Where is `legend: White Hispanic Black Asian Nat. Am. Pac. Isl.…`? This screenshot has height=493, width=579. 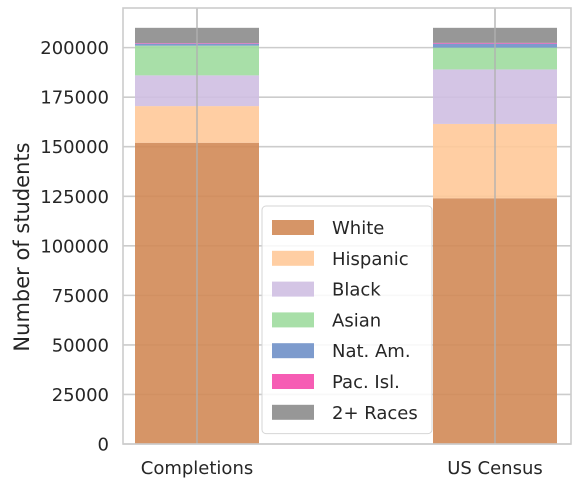 legend: White Hispanic Black Asian Nat. Am. Pac. Isl.… is located at coordinates (347, 320).